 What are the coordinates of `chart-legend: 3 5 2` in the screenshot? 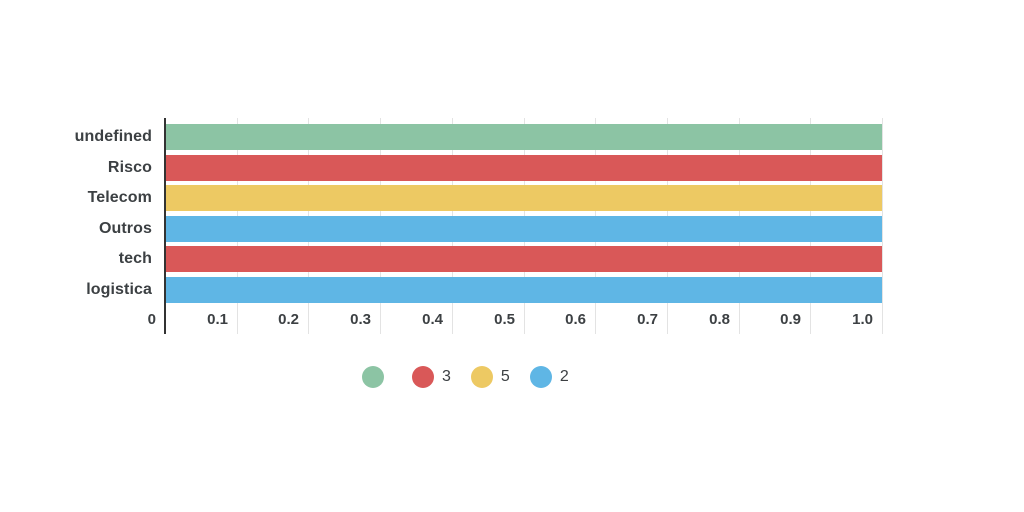 It's located at (465, 377).